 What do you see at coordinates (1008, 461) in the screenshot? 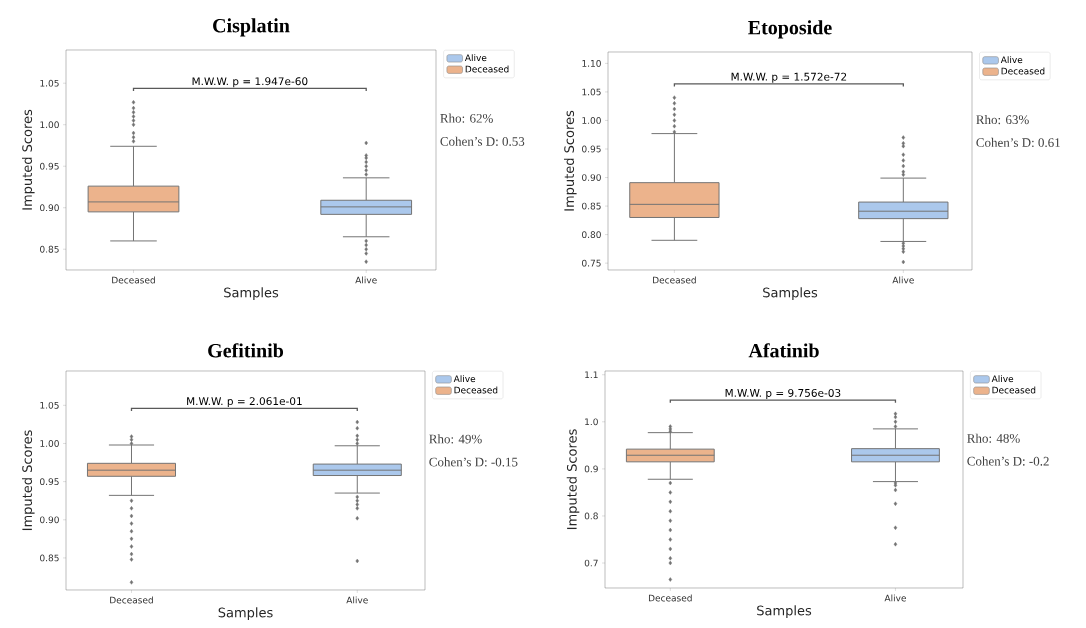
I see `text: Cohen’s D: -0.2` at bounding box center [1008, 461].